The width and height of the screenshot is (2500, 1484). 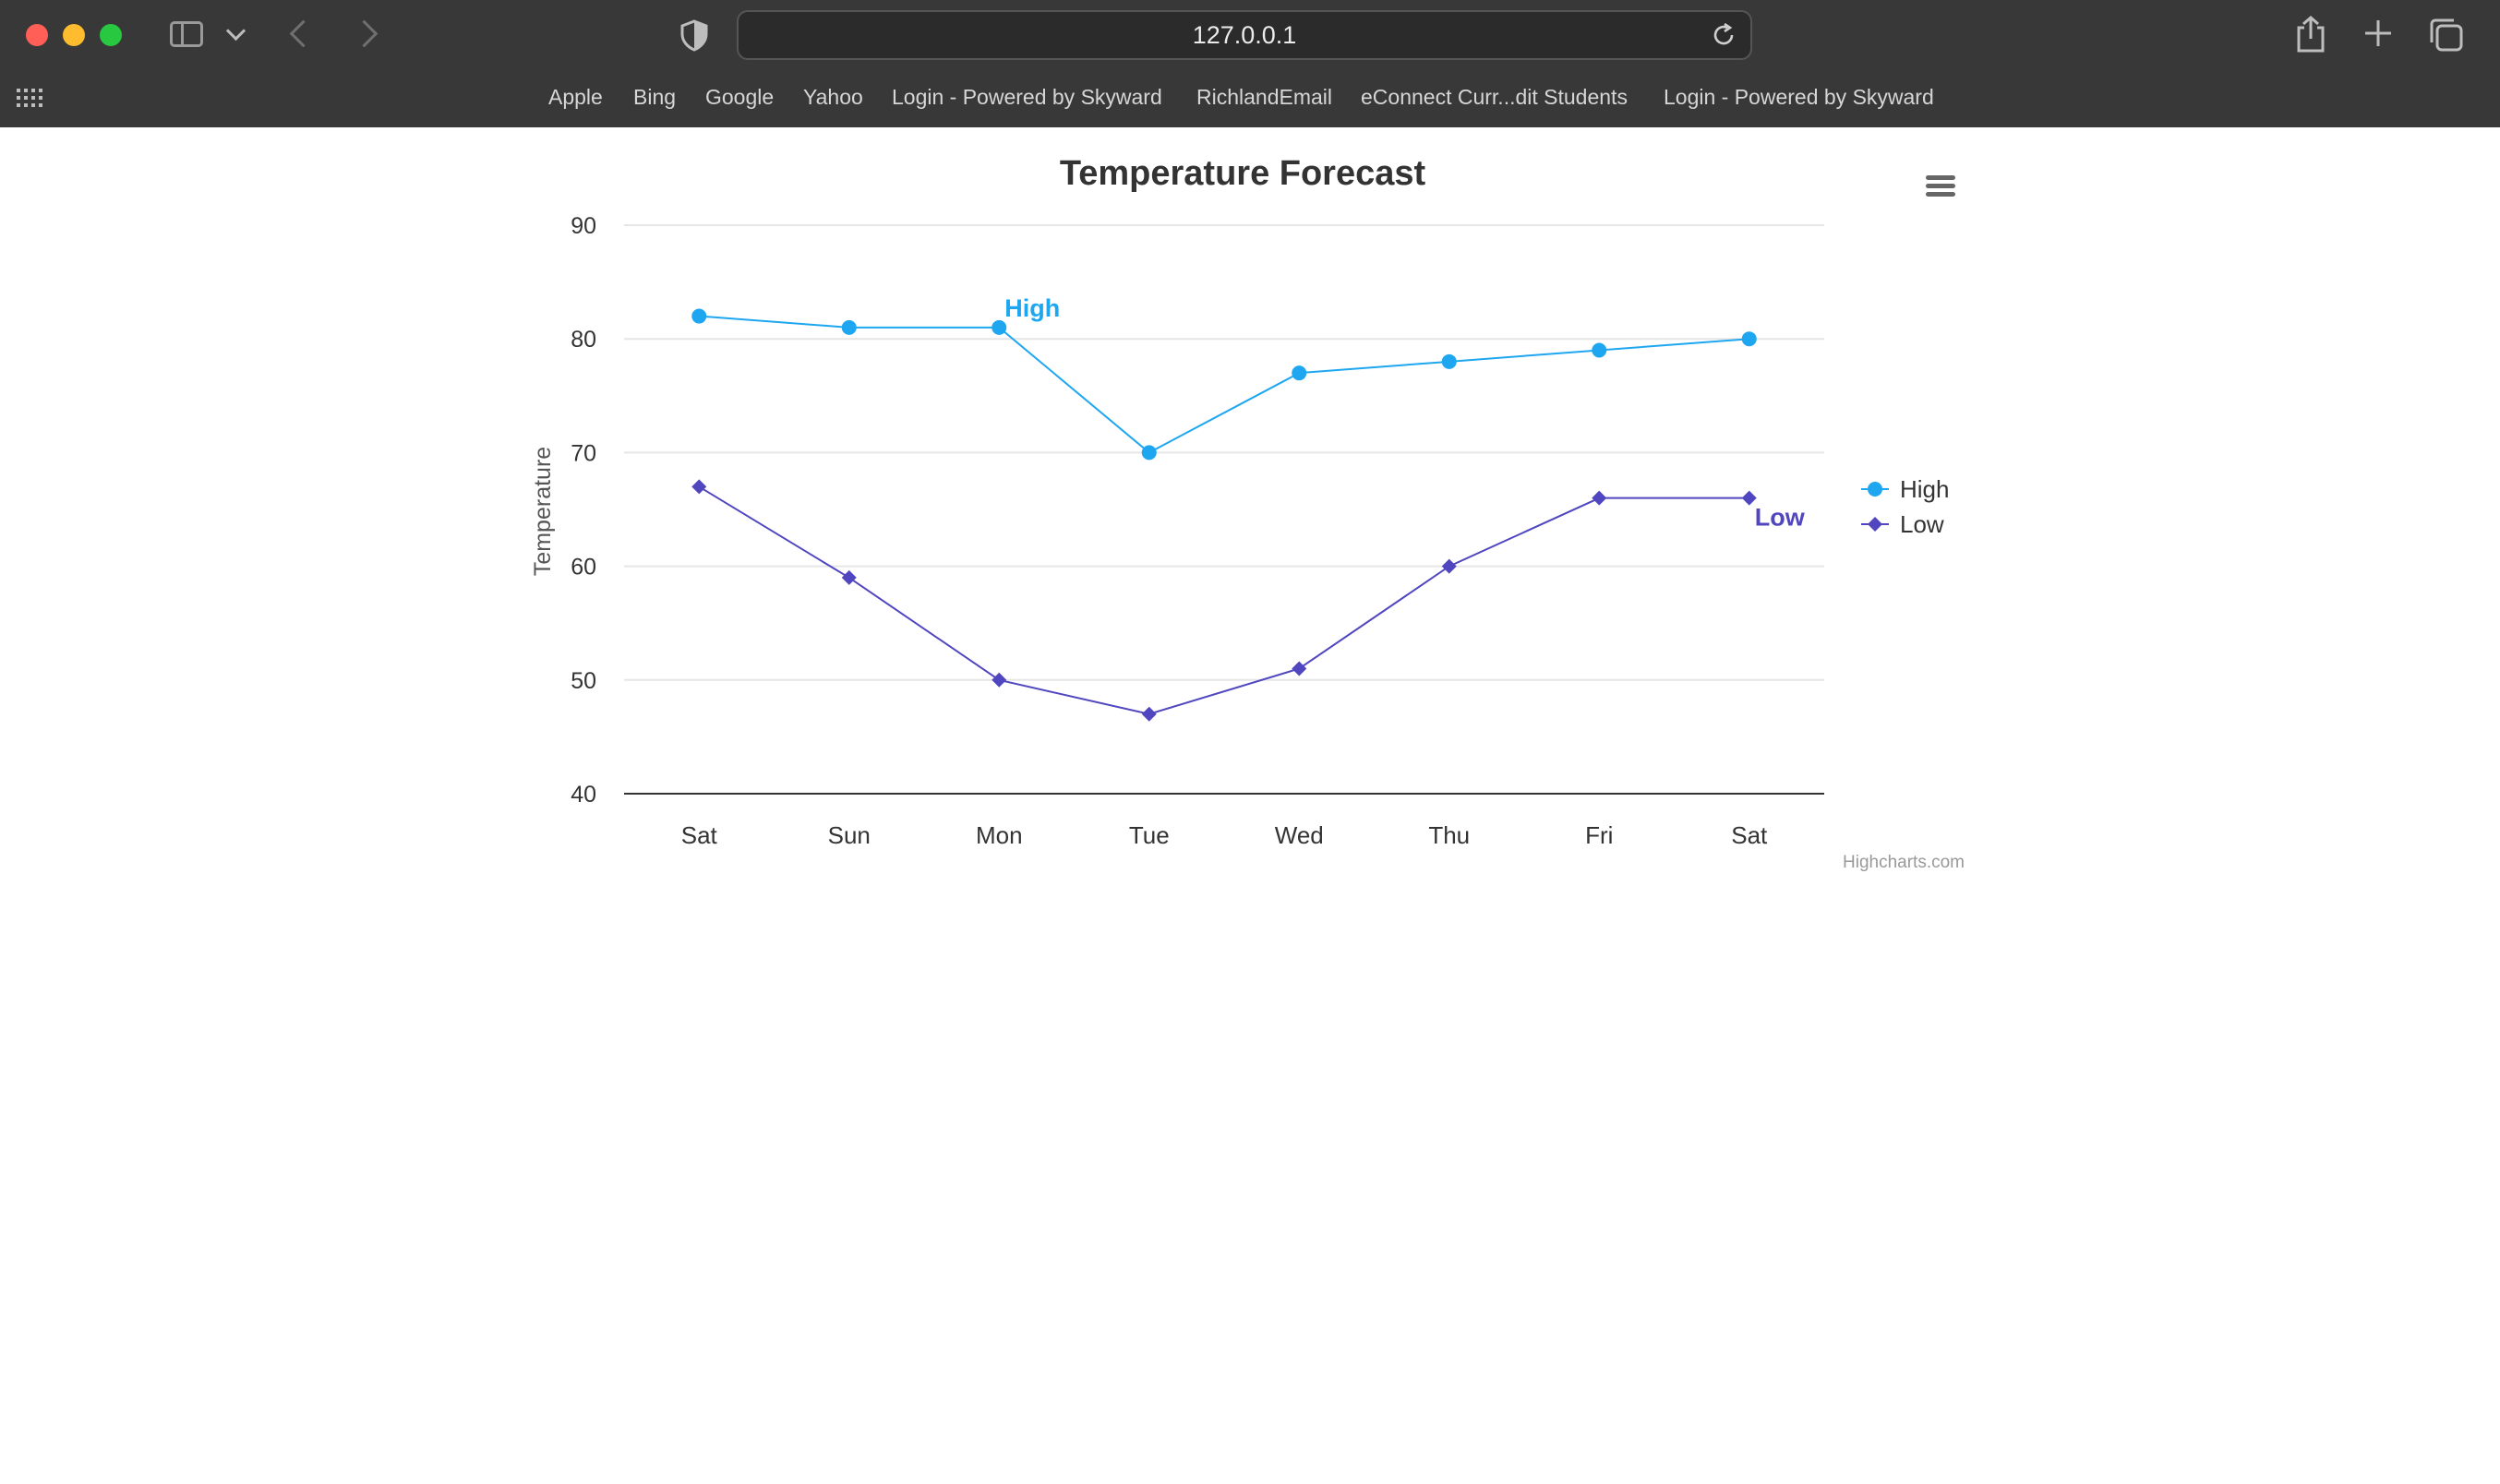 What do you see at coordinates (1250, 64) in the screenshot?
I see `browser-toolbar: 127.0.0.1 Apple Bing` at bounding box center [1250, 64].